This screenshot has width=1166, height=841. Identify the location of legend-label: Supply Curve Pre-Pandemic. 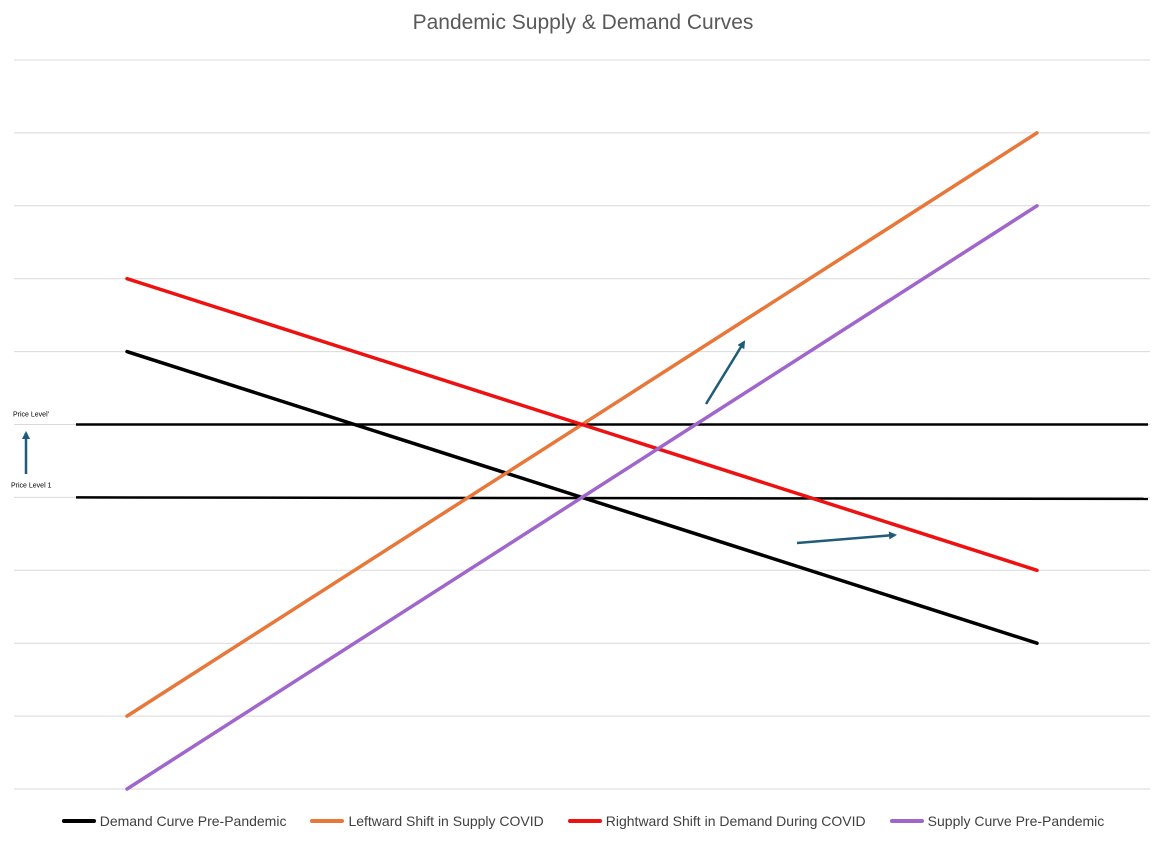
(1016, 821).